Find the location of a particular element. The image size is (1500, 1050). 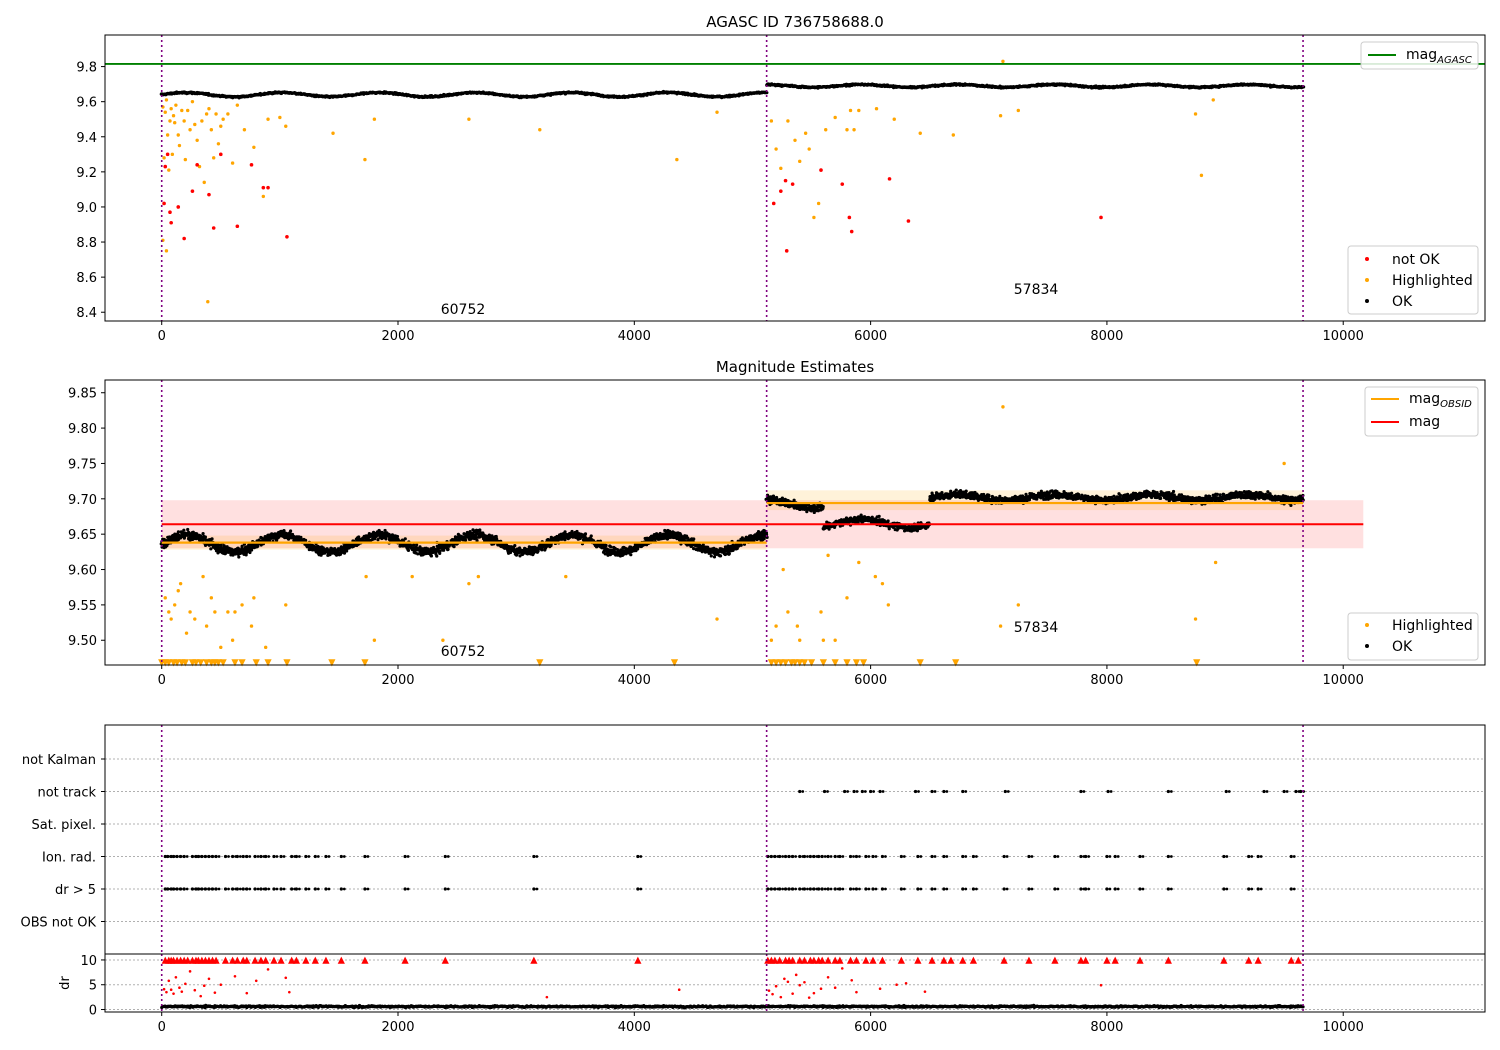

p1-ytick-label: 9.0 is located at coordinates (86, 208).